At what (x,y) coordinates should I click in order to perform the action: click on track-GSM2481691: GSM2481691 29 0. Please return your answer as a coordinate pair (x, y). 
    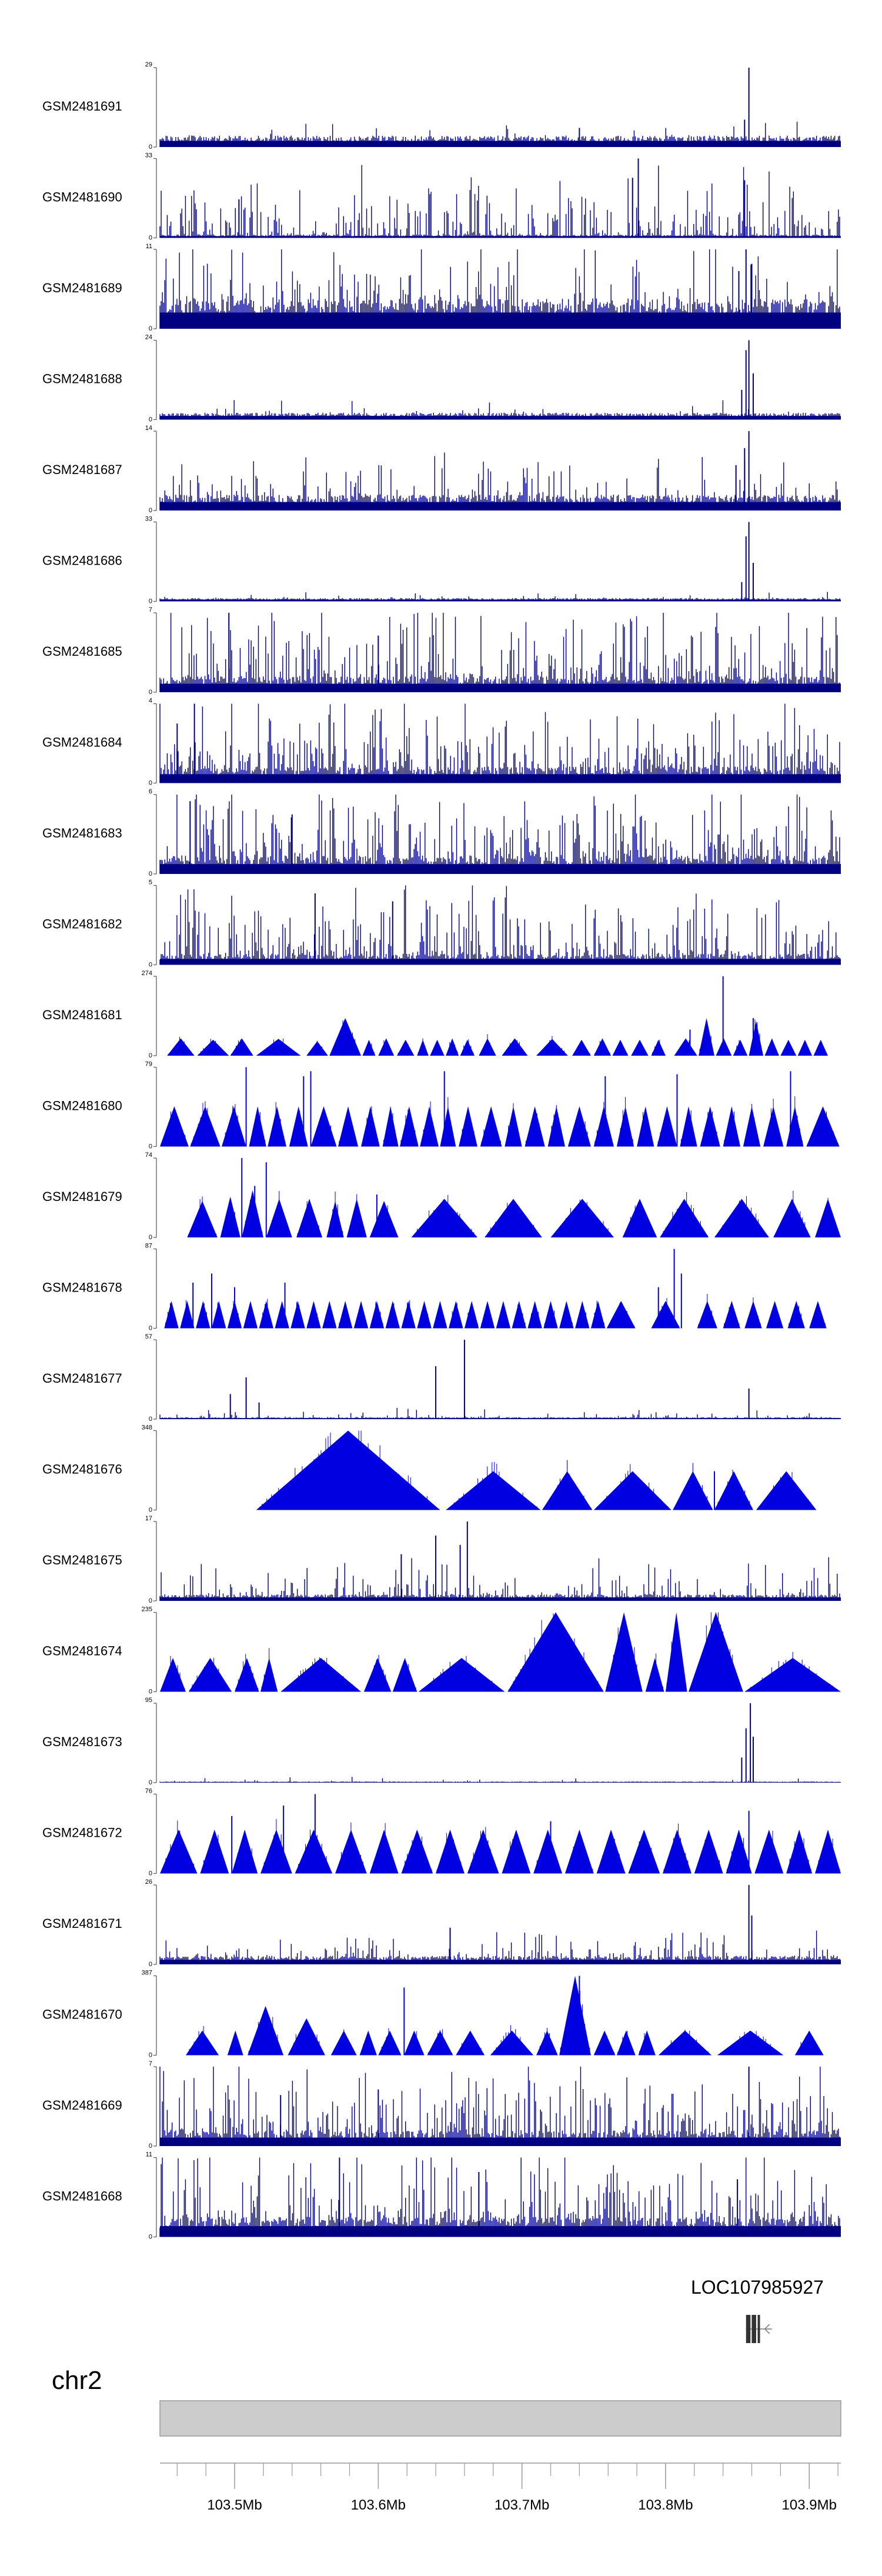
    Looking at the image, I should click on (441, 106).